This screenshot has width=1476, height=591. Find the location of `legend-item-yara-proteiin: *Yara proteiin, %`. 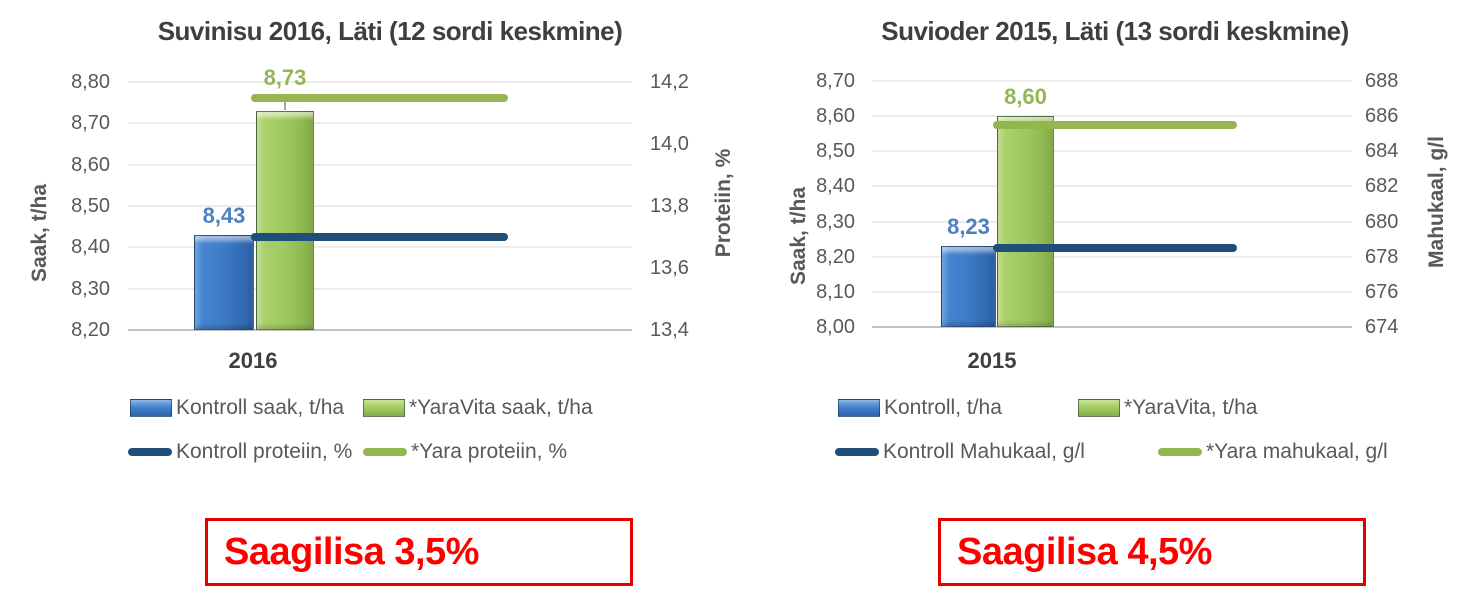

legend-item-yara-proteiin: *Yara proteiin, % is located at coordinates (465, 452).